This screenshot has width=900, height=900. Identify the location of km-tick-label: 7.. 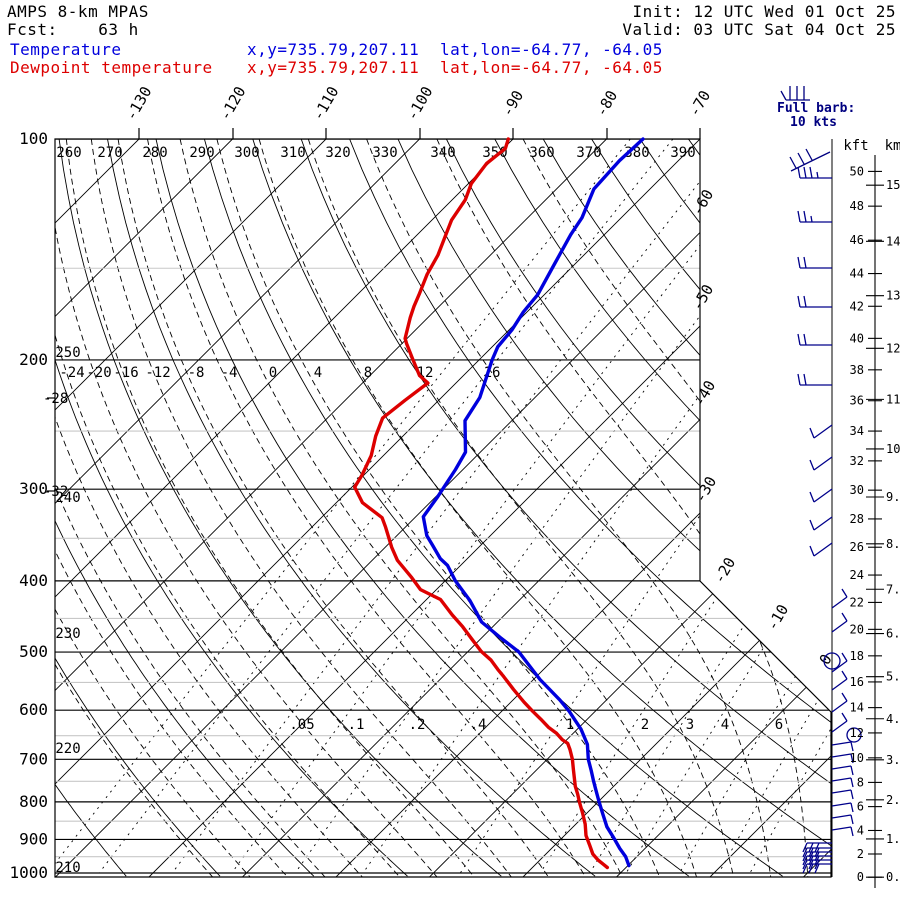
(893, 589).